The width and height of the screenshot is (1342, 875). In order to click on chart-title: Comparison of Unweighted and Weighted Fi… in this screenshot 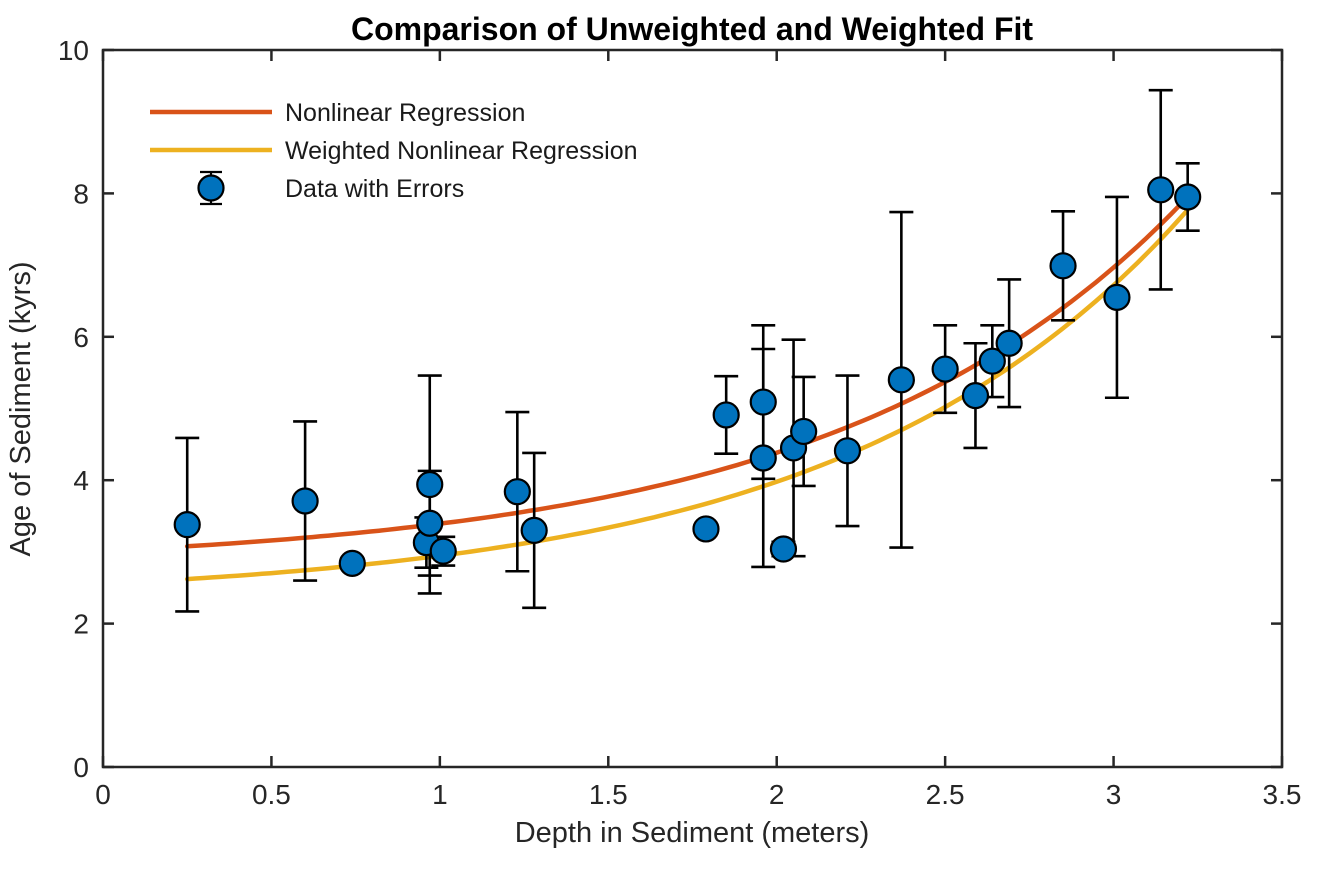, I will do `click(692, 29)`.